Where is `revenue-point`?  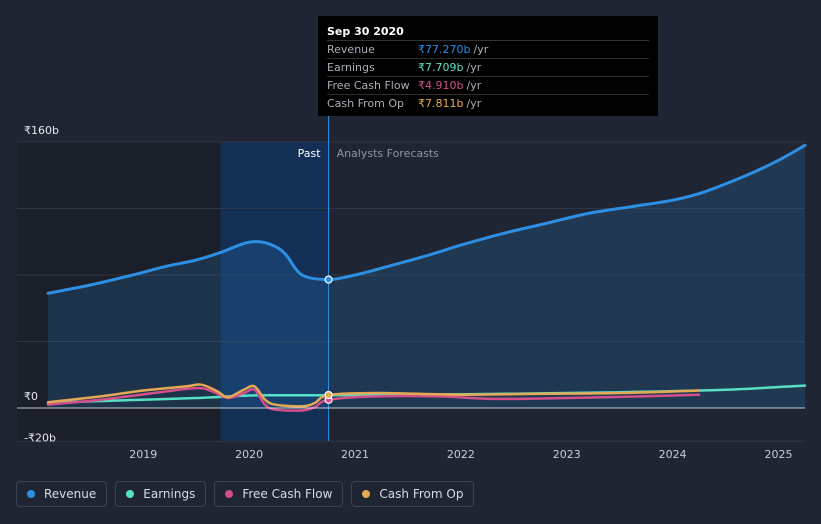 revenue-point is located at coordinates (328, 279).